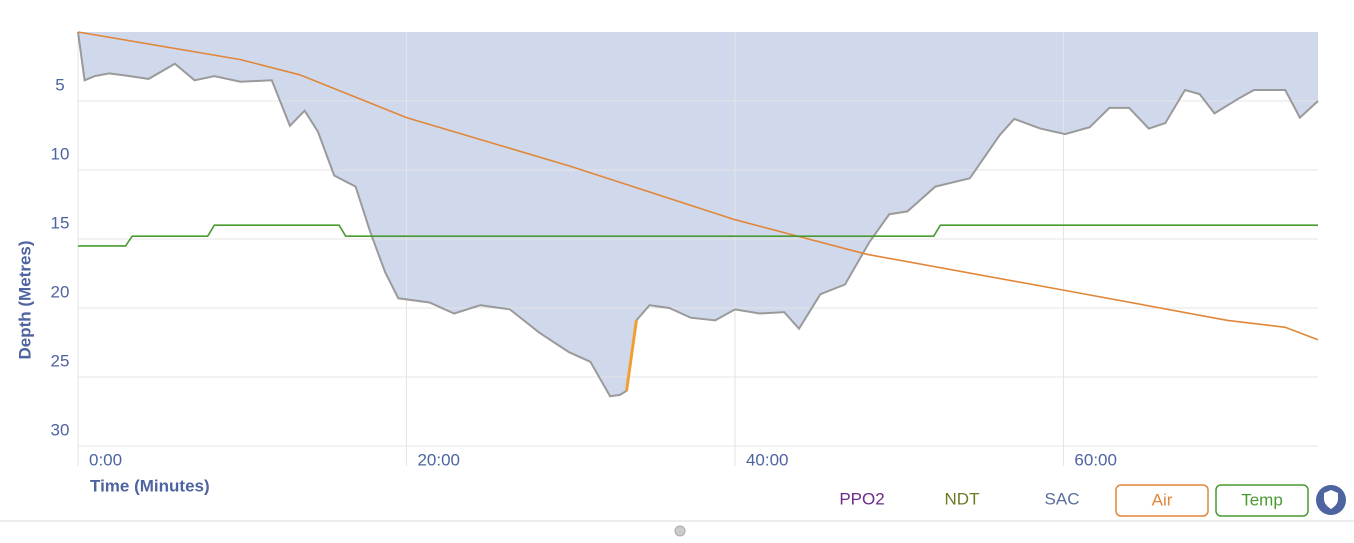 The width and height of the screenshot is (1354, 543). I want to click on resize-handle, so click(680, 531).